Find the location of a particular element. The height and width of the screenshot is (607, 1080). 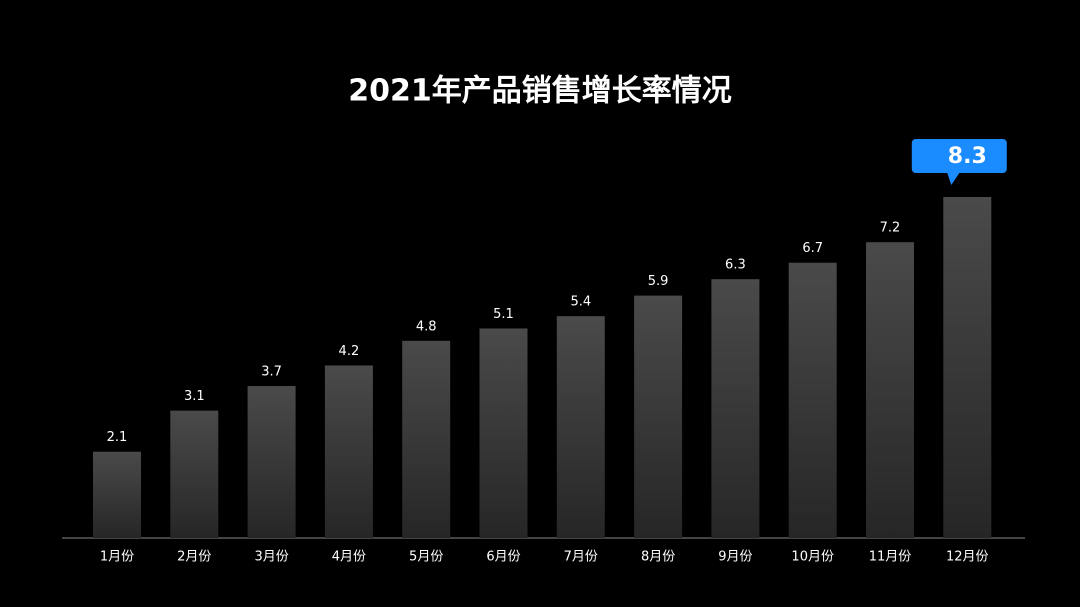

value-label: 8.3 is located at coordinates (967, 156).